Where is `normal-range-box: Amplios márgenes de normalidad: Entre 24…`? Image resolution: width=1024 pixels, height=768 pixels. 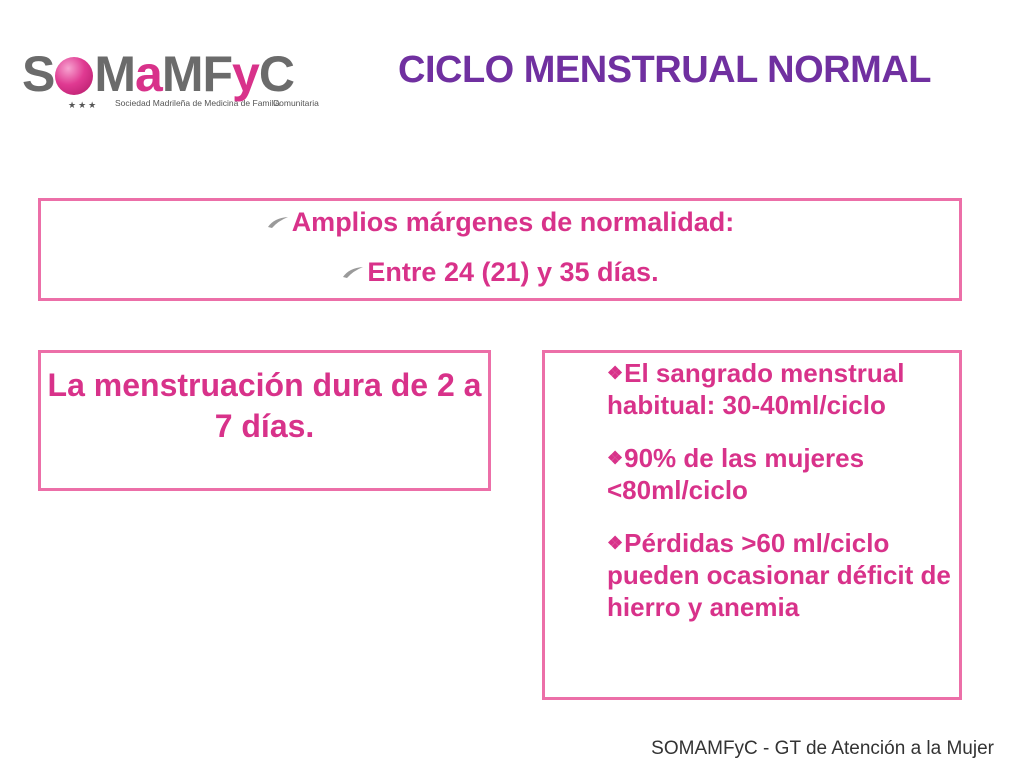
normal-range-box: Amplios márgenes de normalidad: Entre 24… is located at coordinates (500, 249).